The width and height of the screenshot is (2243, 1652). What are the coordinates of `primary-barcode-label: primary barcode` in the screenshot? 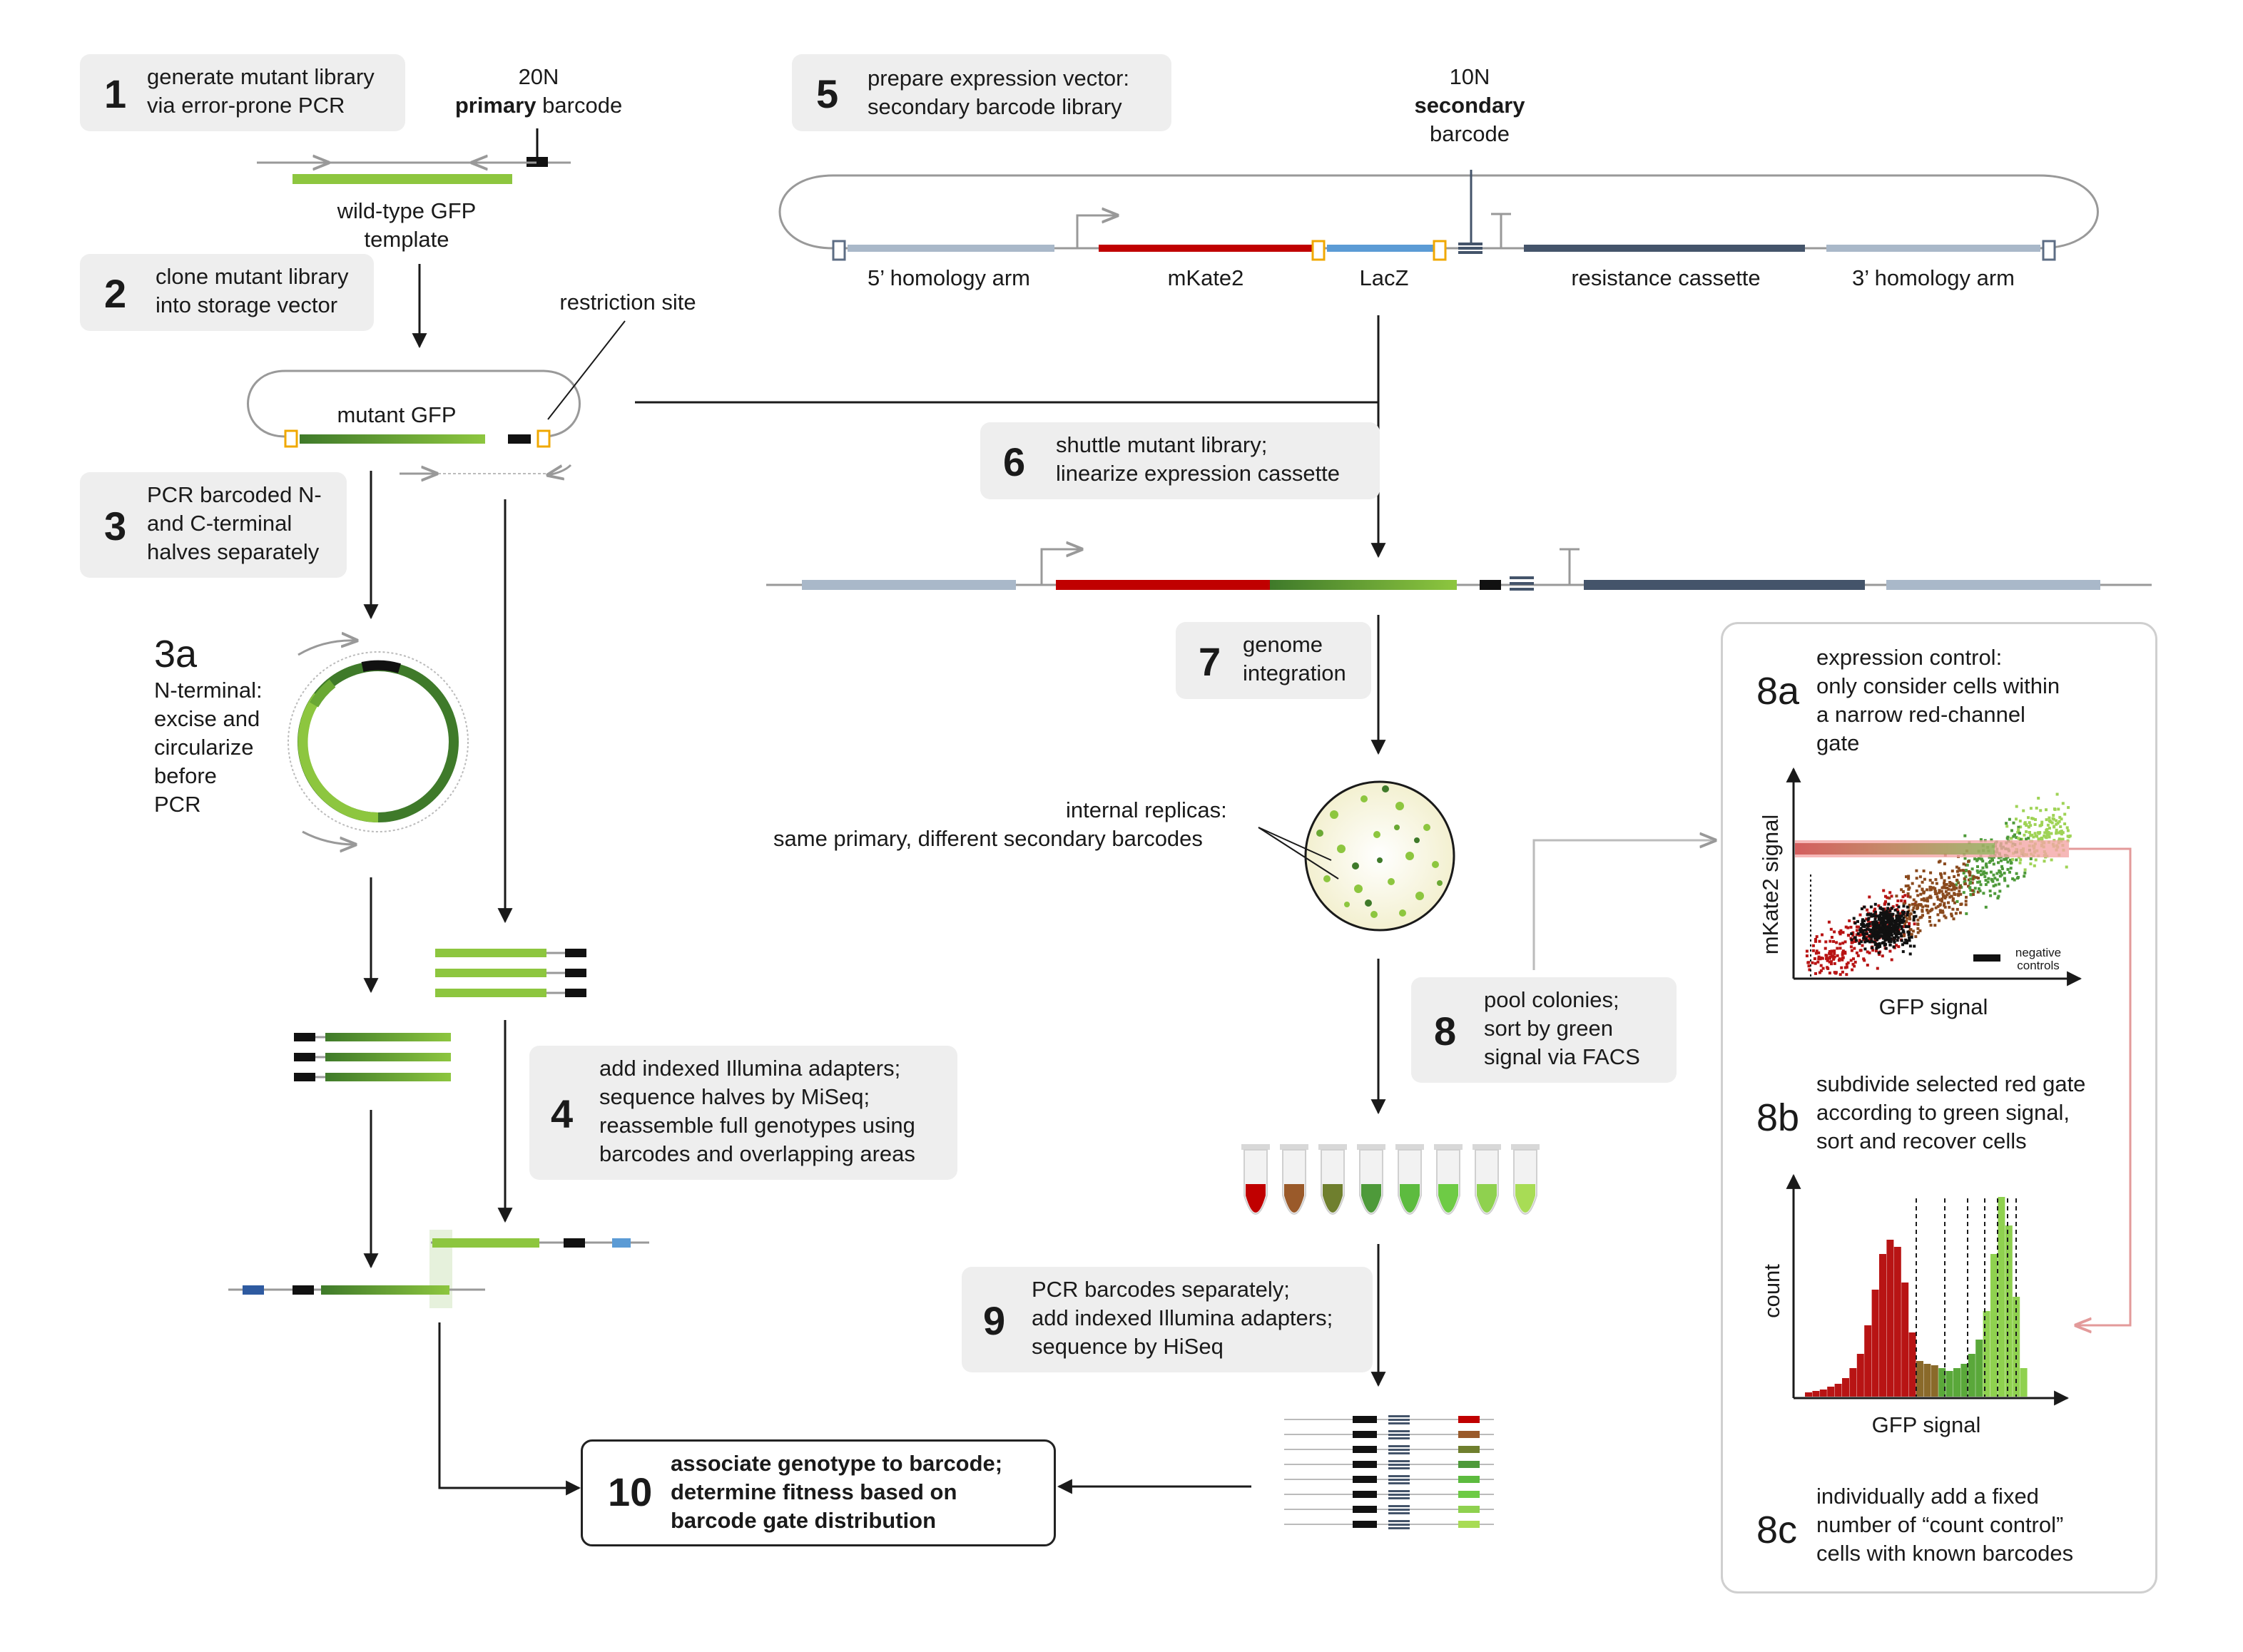 It's located at (538, 105).